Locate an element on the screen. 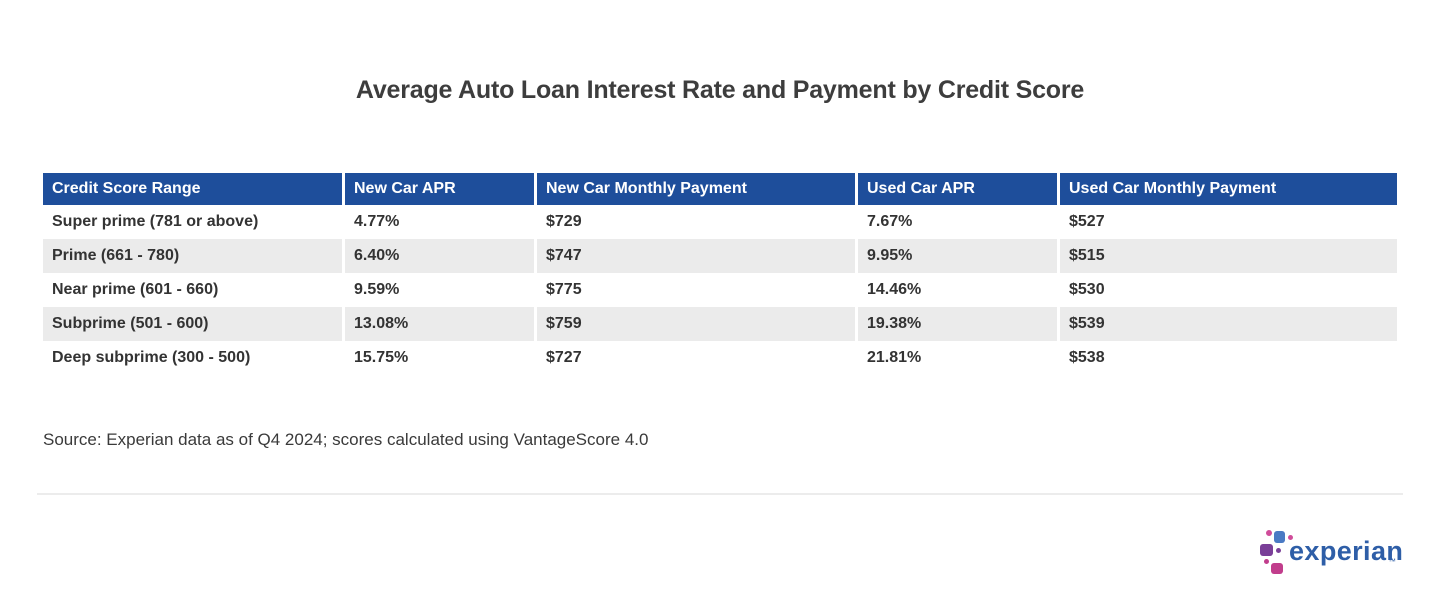 This screenshot has height=611, width=1440. logo-block-magenta-icon is located at coordinates (1277, 568).